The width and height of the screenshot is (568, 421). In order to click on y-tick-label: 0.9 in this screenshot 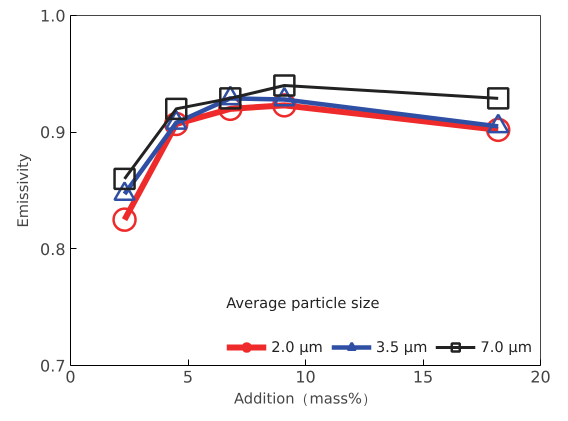, I will do `click(53, 132)`.